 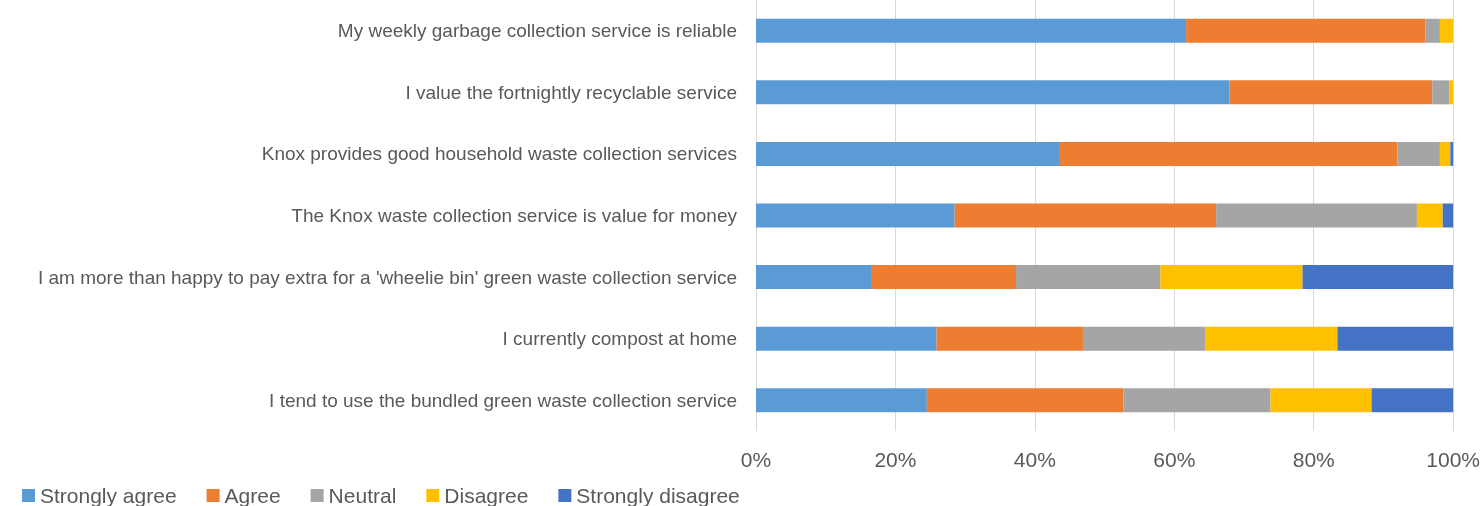 What do you see at coordinates (537, 31) in the screenshot?
I see `y-tick-label: My weekly garbage collection service is reliable` at bounding box center [537, 31].